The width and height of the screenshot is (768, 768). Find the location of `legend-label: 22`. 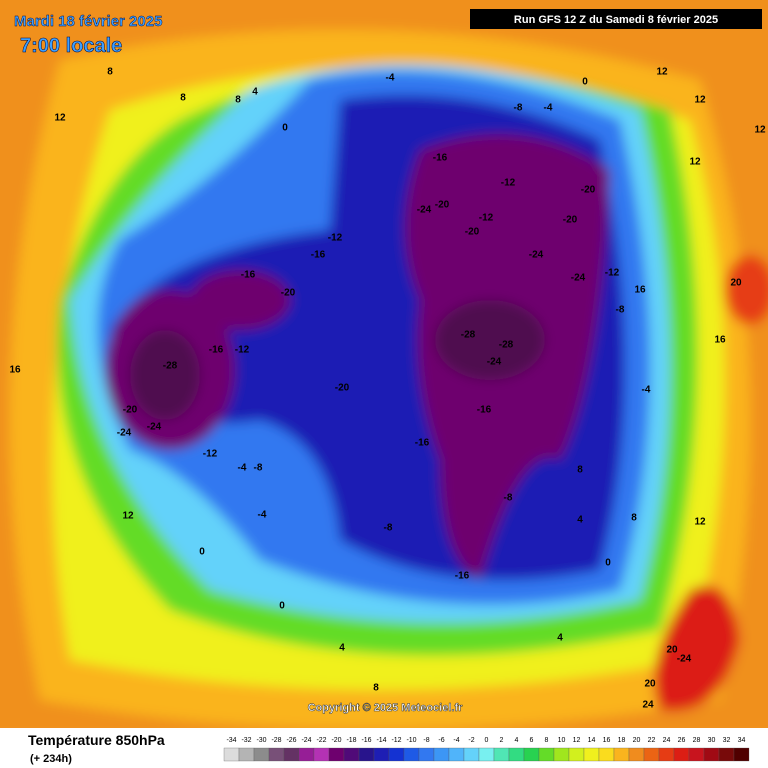

legend-label: 22 is located at coordinates (652, 740).